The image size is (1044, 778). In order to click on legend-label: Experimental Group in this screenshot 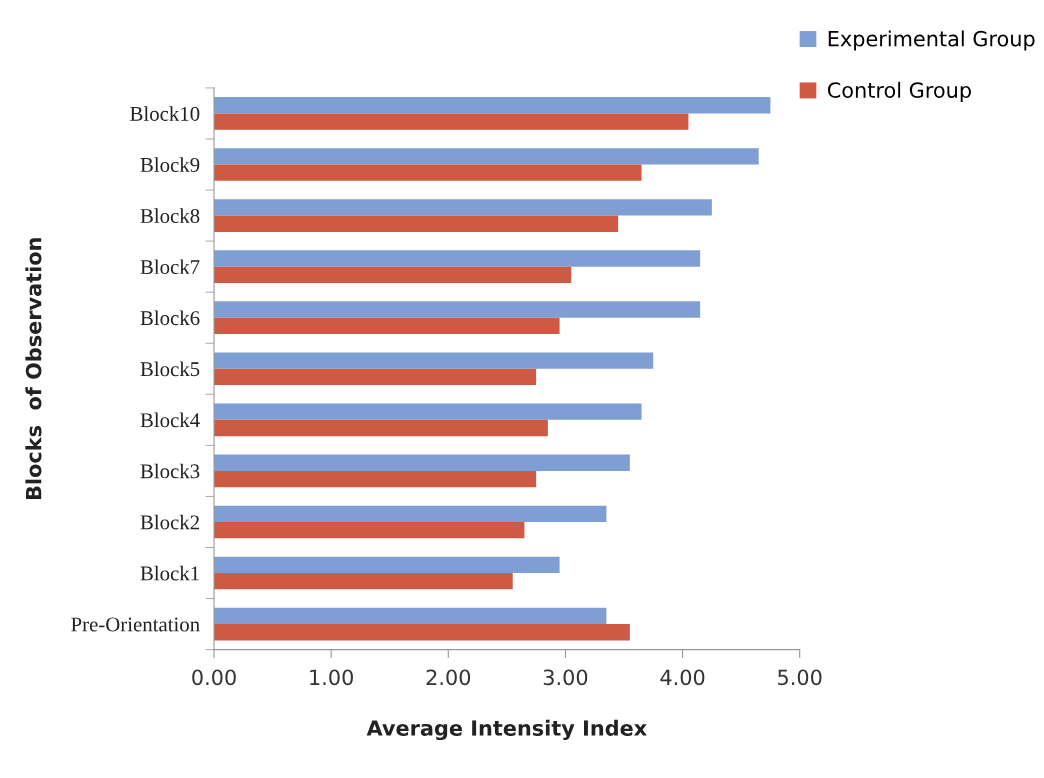, I will do `click(931, 40)`.